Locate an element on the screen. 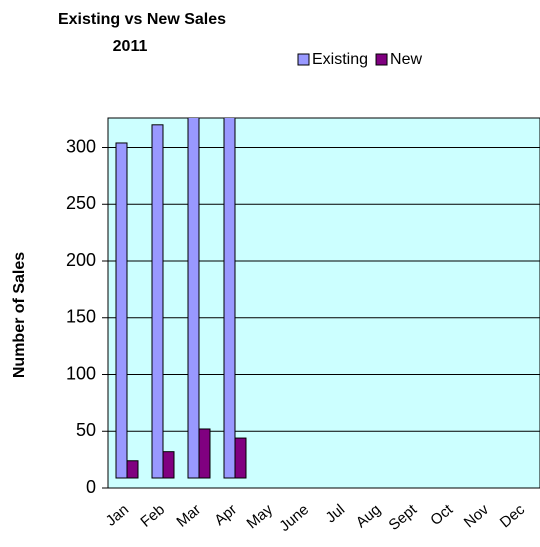  legend: Existing New is located at coordinates (359, 59).